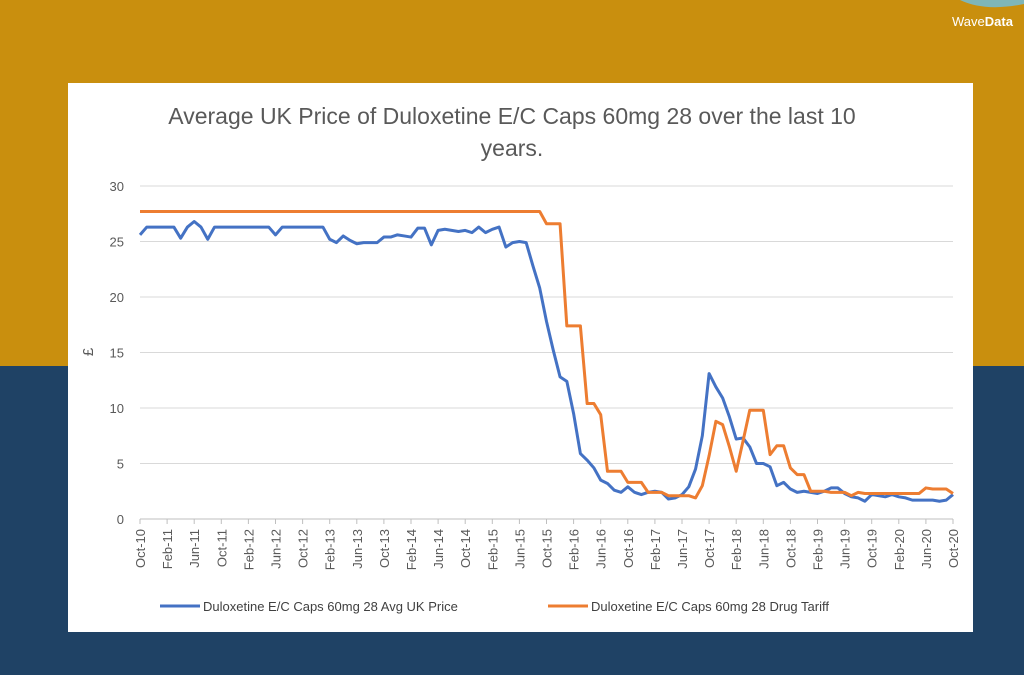 The width and height of the screenshot is (1024, 675). What do you see at coordinates (845, 549) in the screenshot?
I see `x-tick-label: Jun-19` at bounding box center [845, 549].